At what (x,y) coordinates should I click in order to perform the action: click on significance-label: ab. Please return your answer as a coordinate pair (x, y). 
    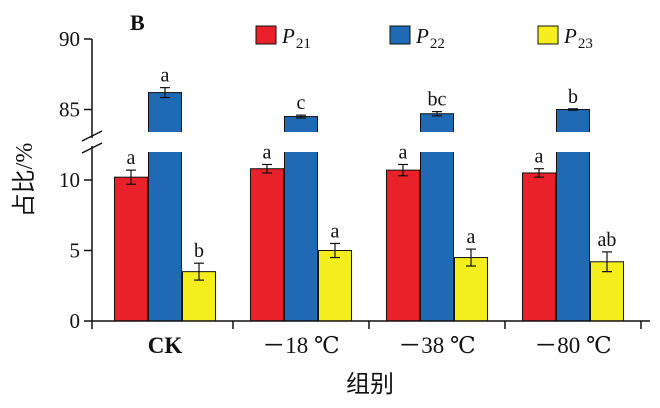
    Looking at the image, I should click on (607, 240).